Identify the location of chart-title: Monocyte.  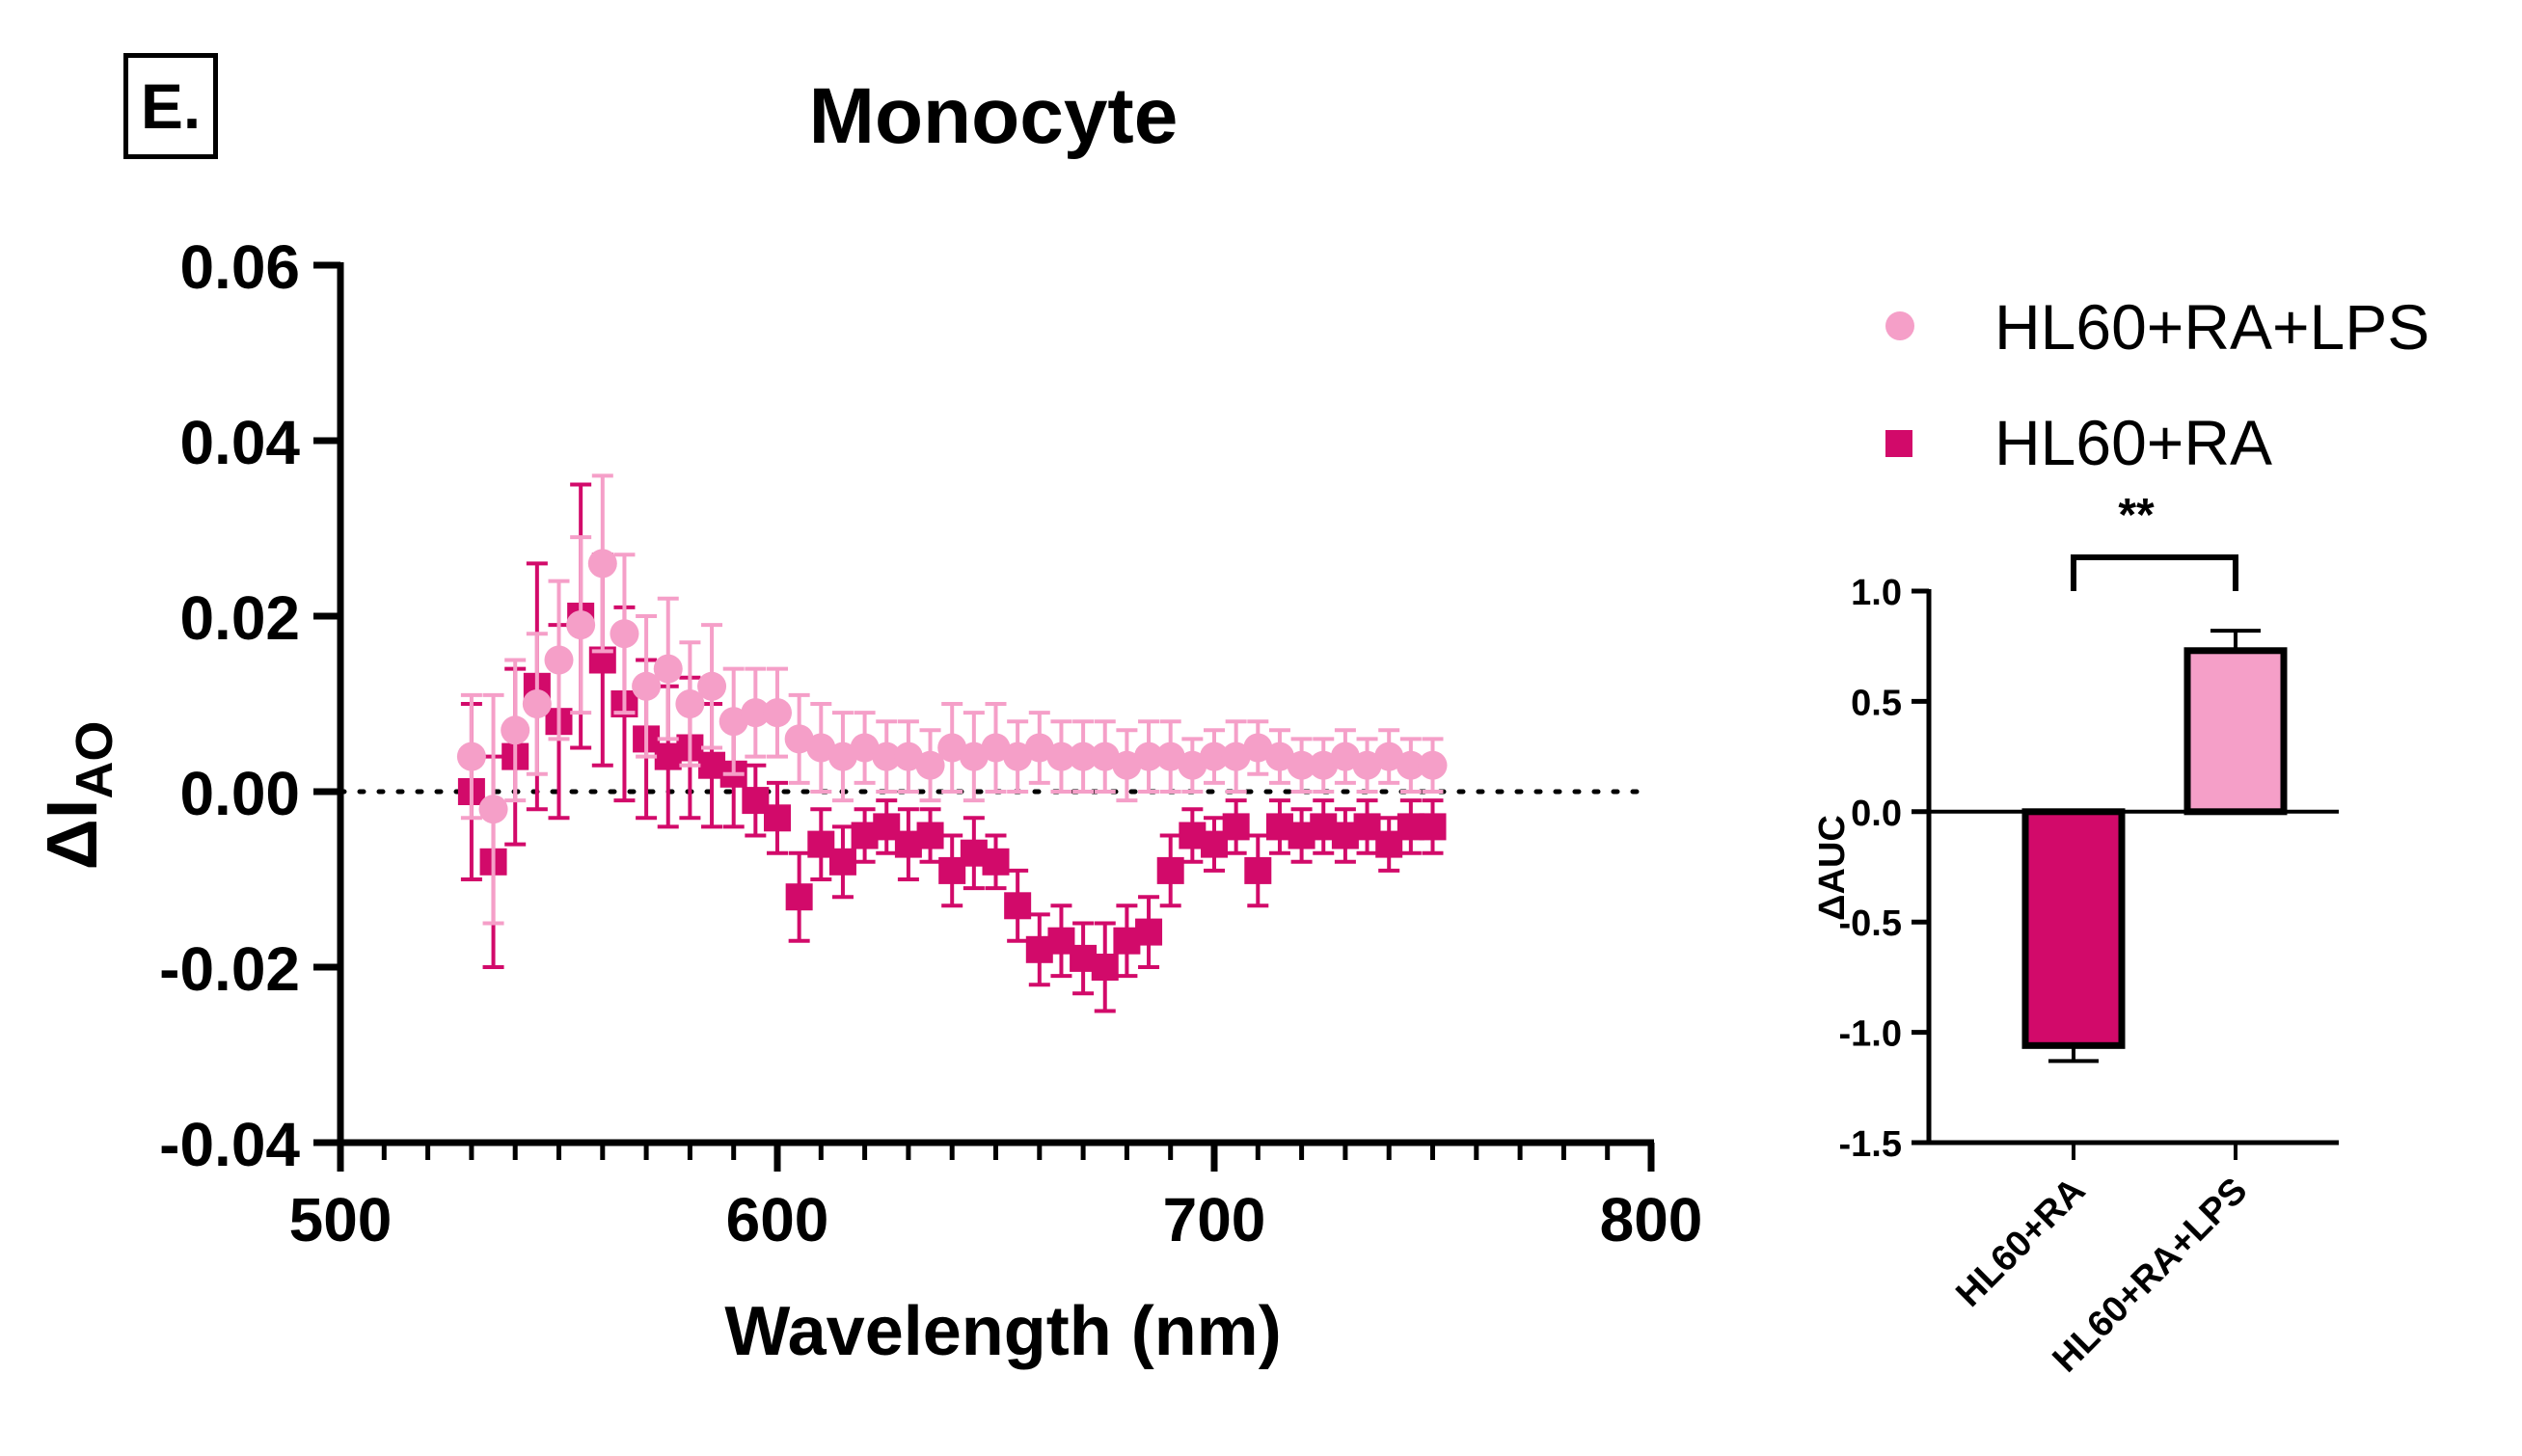
(994, 116).